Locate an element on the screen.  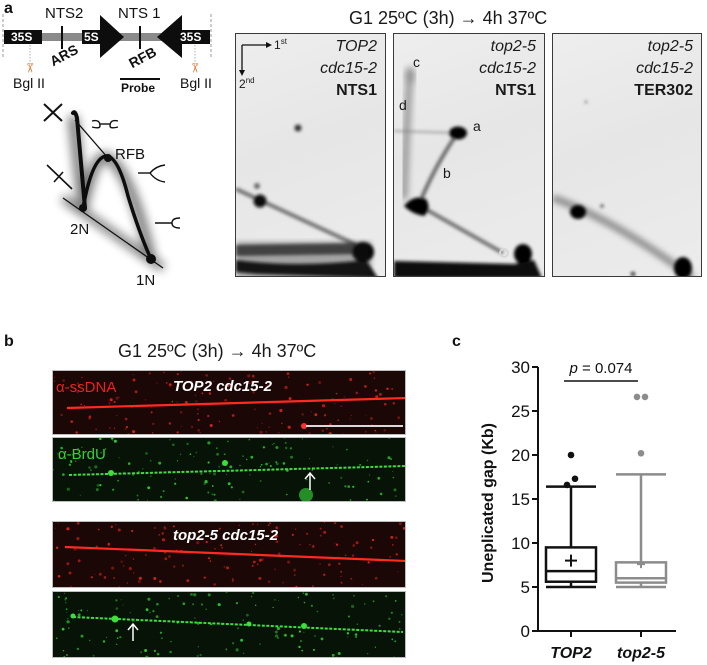
gel-panel-top2-5-nts1: c d a b top2-5 cdc15-2 NTS1 is located at coordinates (469, 155).